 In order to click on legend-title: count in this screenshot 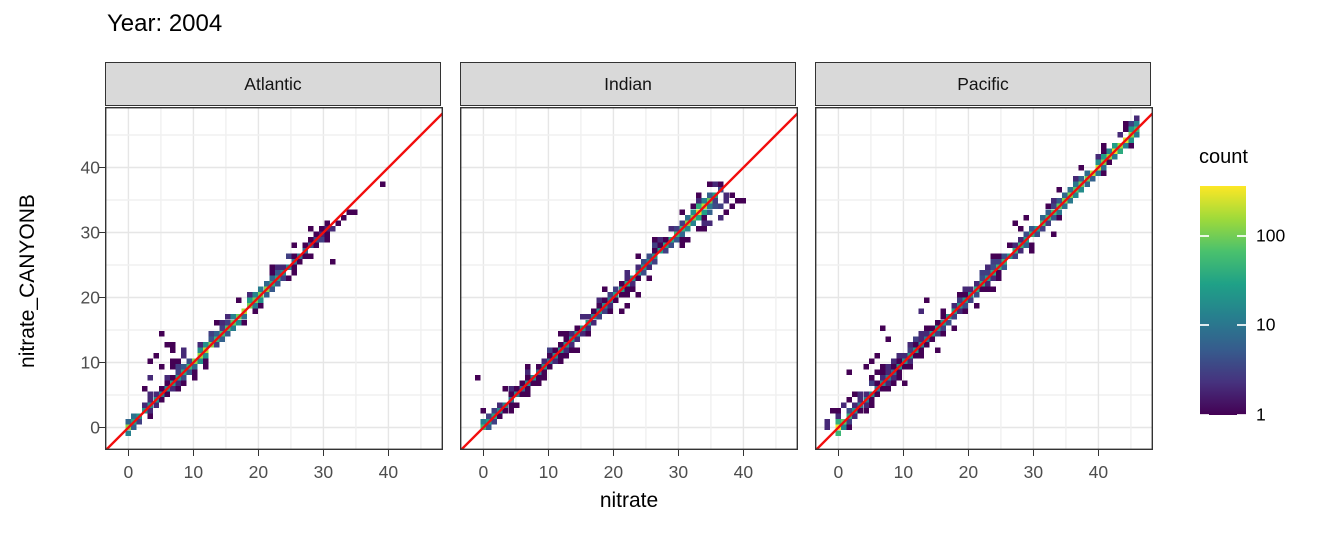, I will do `click(1223, 157)`.